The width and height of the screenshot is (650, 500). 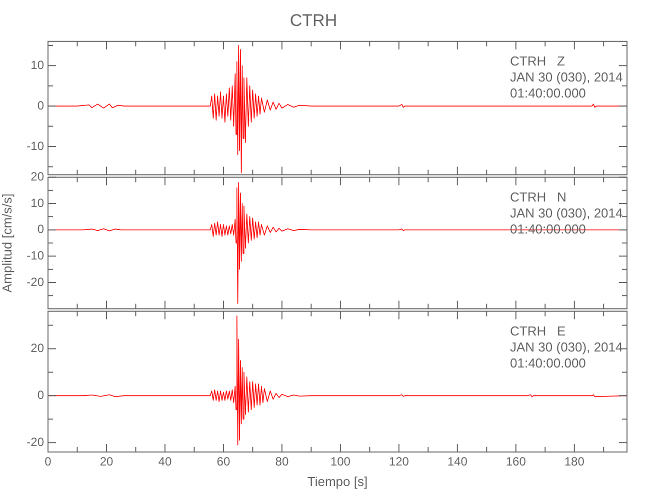 I want to click on x-tick-label: 80, so click(x=282, y=461).